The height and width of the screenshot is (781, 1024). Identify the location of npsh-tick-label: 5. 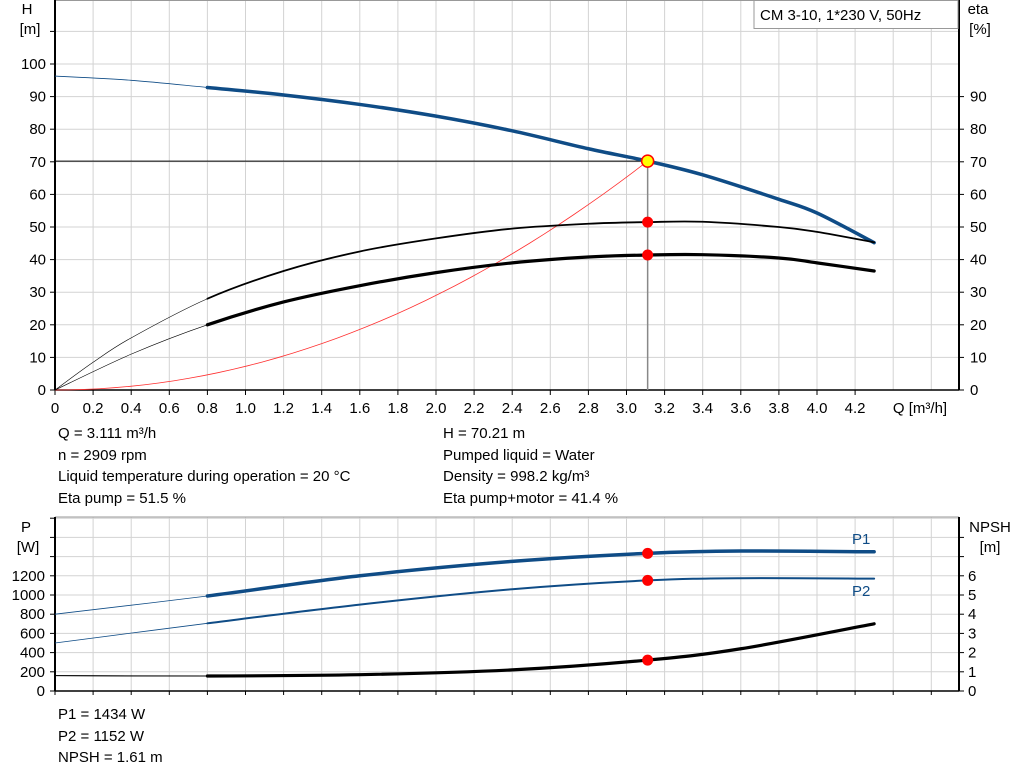
(972, 595).